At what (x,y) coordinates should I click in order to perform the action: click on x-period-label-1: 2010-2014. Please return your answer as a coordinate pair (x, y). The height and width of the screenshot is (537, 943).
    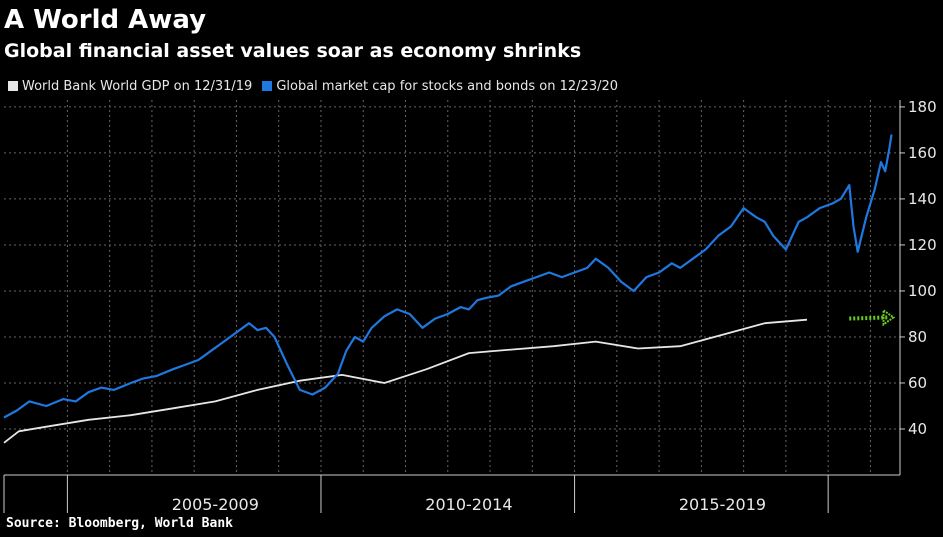
    Looking at the image, I should click on (468, 504).